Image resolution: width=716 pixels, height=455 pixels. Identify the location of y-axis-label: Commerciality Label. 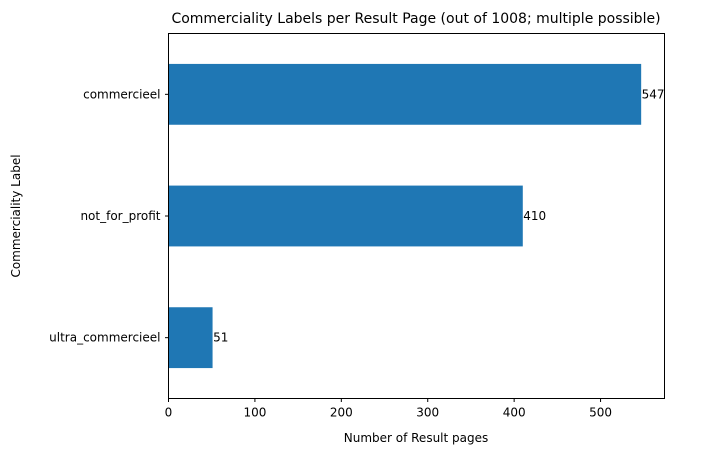
(16, 215).